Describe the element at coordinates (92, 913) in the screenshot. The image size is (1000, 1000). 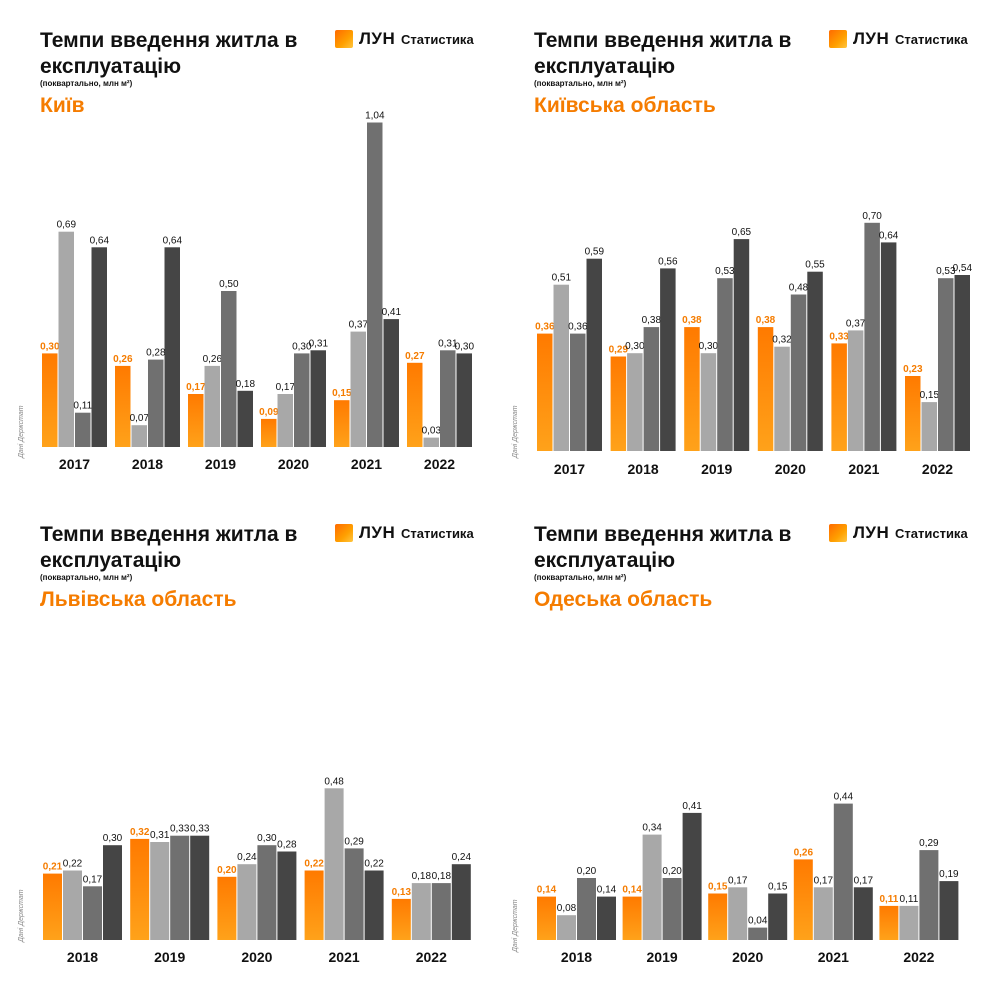
I see `bar-2018-q3` at that location.